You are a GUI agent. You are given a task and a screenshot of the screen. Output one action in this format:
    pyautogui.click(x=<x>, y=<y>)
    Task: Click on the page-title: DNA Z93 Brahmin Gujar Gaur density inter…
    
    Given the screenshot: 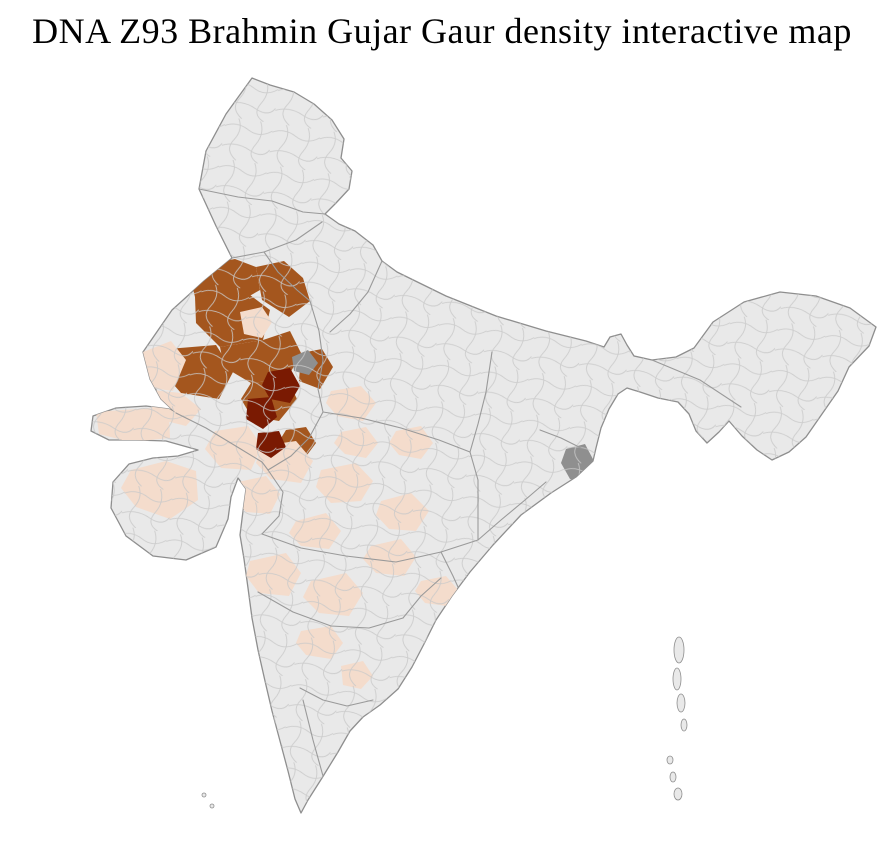 What is the action you would take?
    pyautogui.click(x=442, y=31)
    